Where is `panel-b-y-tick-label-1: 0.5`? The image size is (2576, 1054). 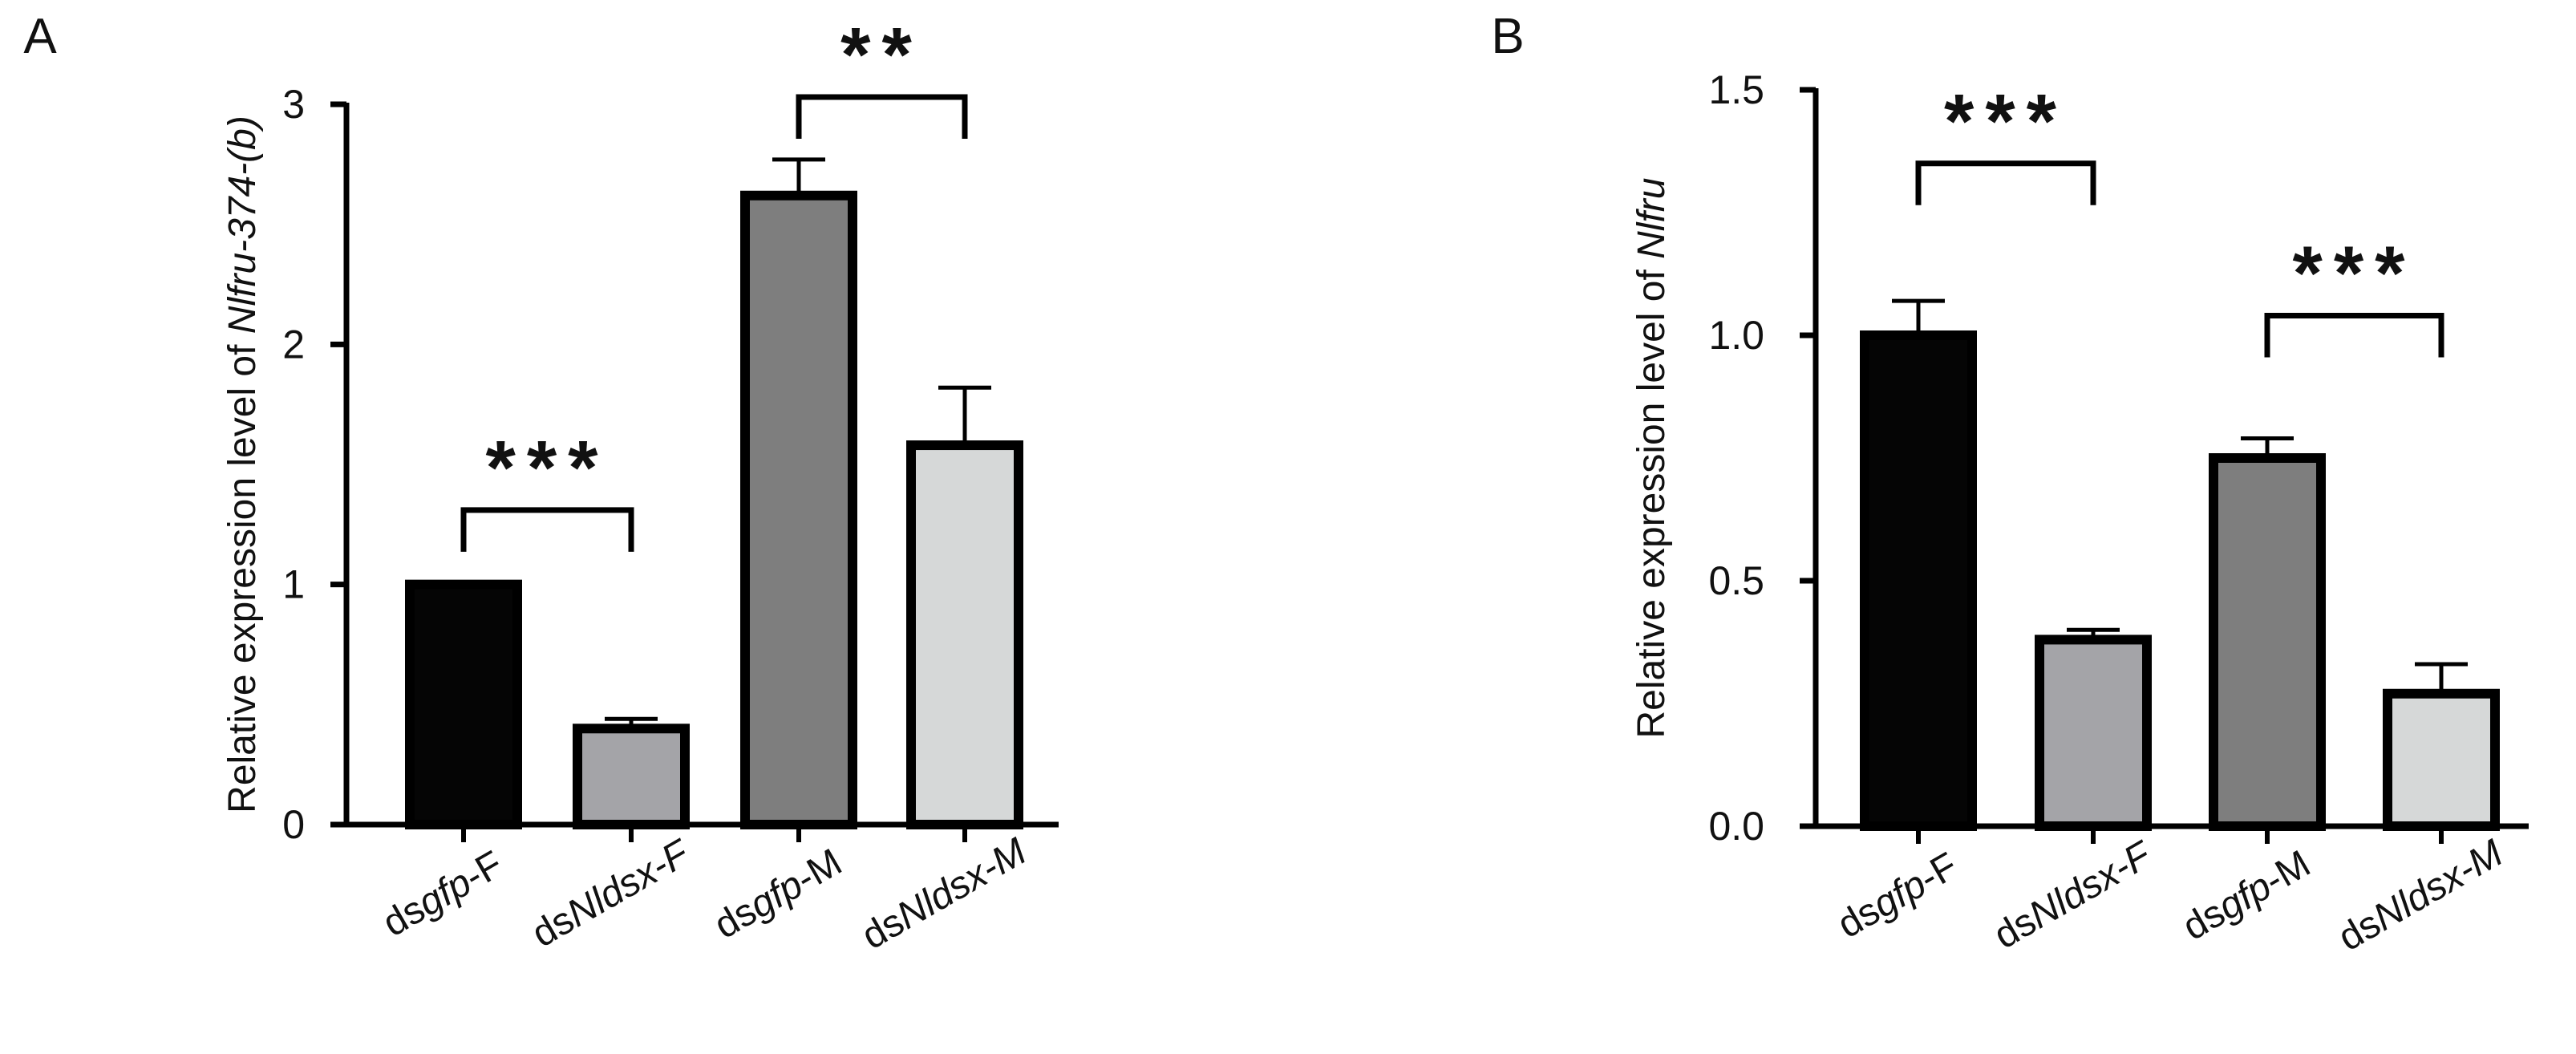 panel-b-y-tick-label-1: 0.5 is located at coordinates (1736, 580).